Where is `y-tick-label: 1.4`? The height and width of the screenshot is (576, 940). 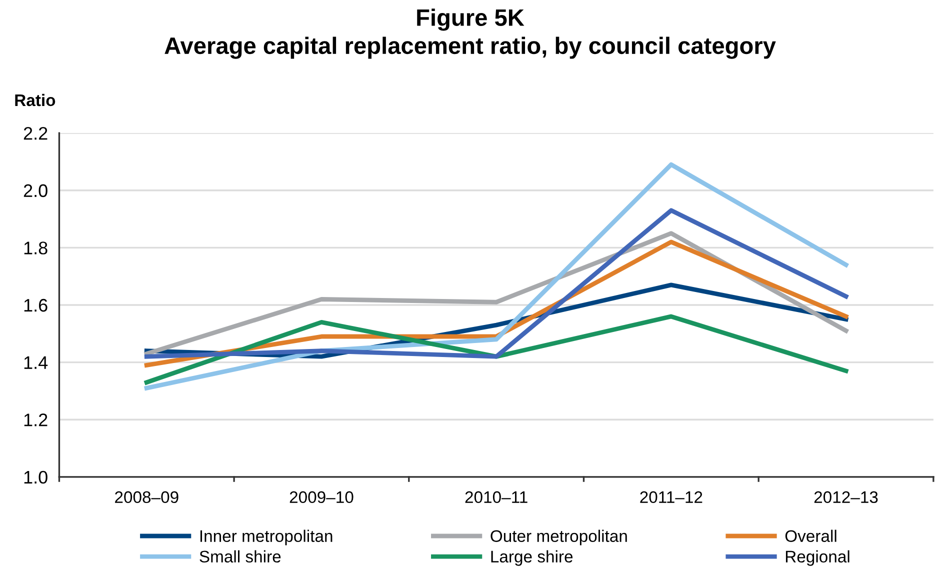 y-tick-label: 1.4 is located at coordinates (36, 362).